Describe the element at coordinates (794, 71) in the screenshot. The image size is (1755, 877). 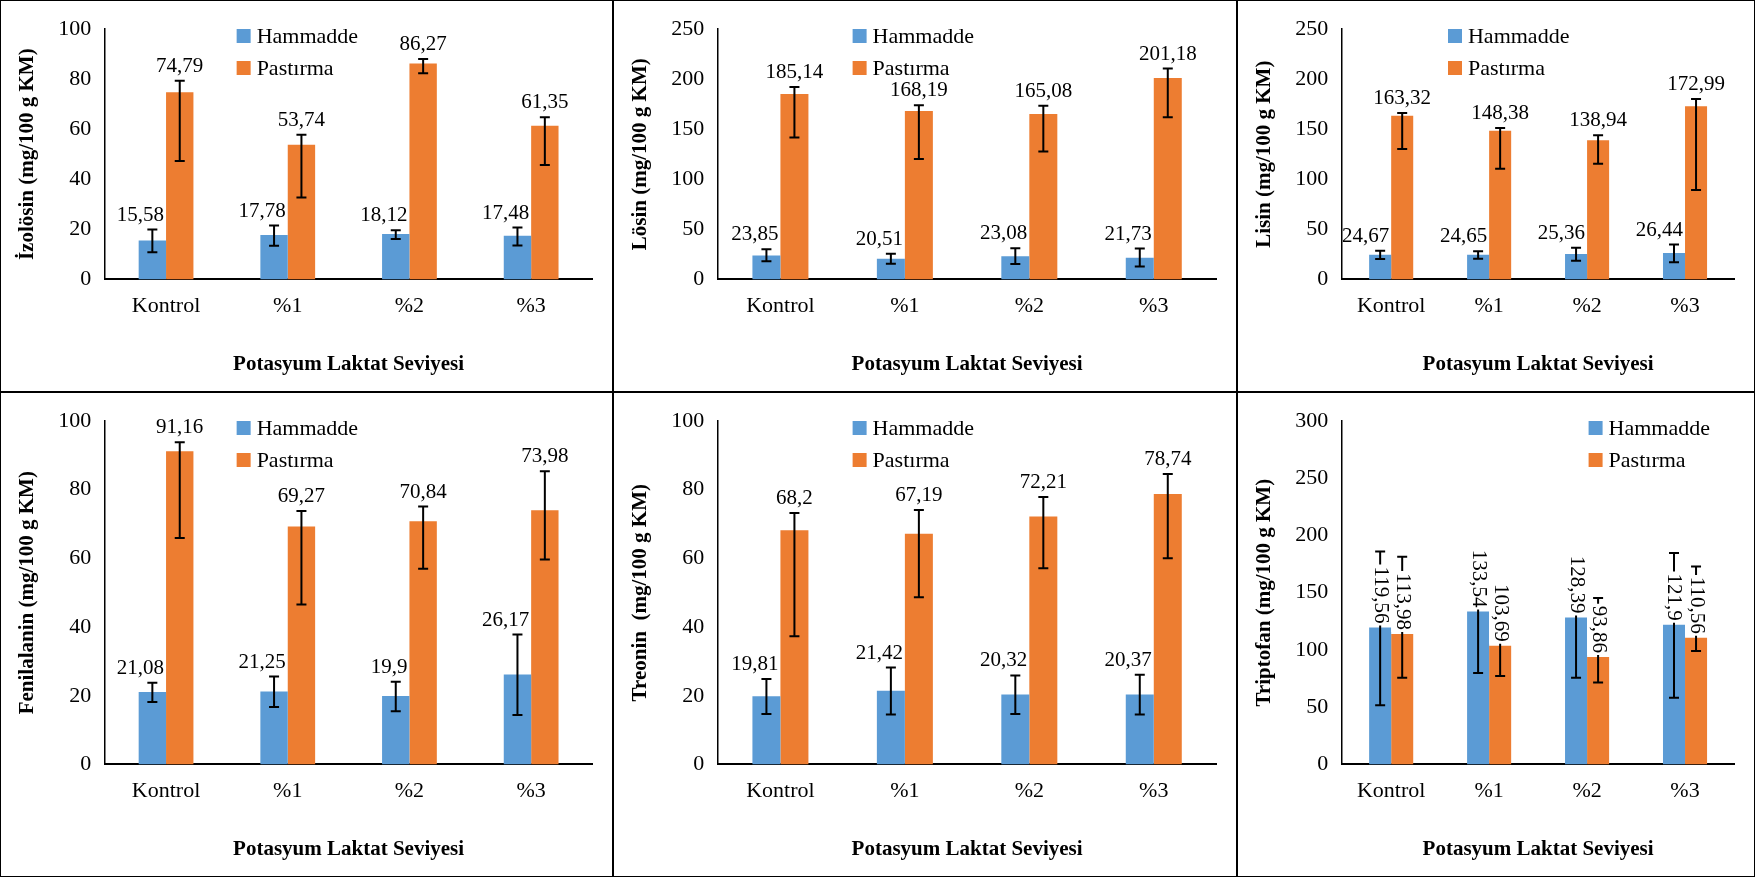
I see `data-label: 185,14` at that location.